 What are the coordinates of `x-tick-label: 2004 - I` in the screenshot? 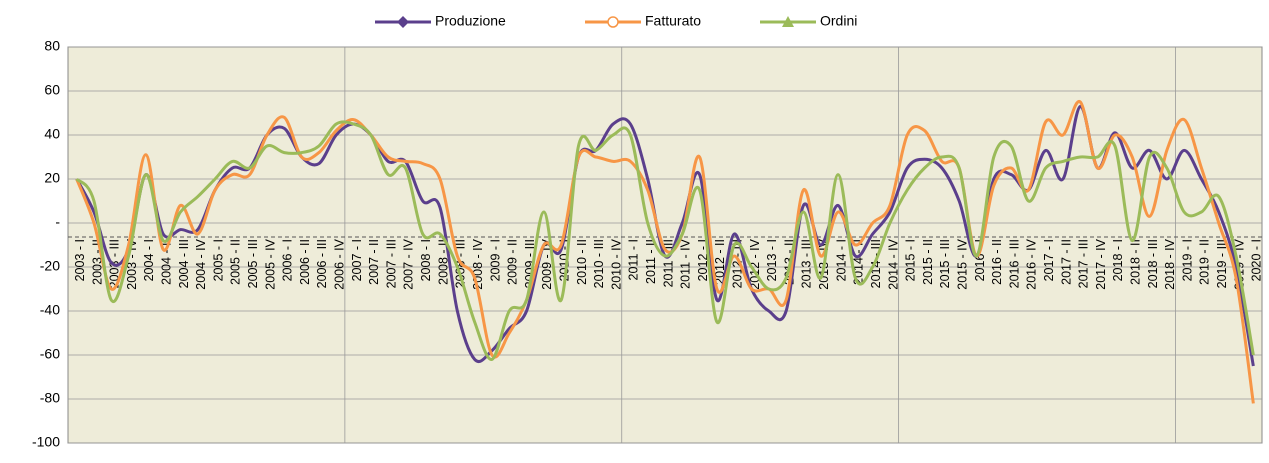 It's located at (149, 260).